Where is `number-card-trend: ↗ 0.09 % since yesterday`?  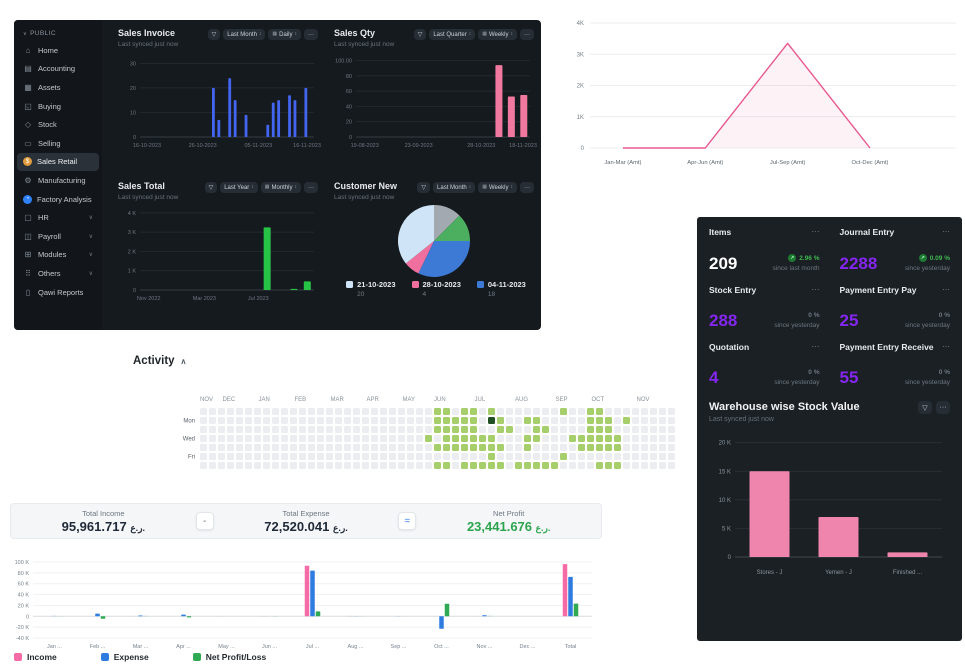
number-card-trend: ↗ 0.09 % since yesterday is located at coordinates (927, 263).